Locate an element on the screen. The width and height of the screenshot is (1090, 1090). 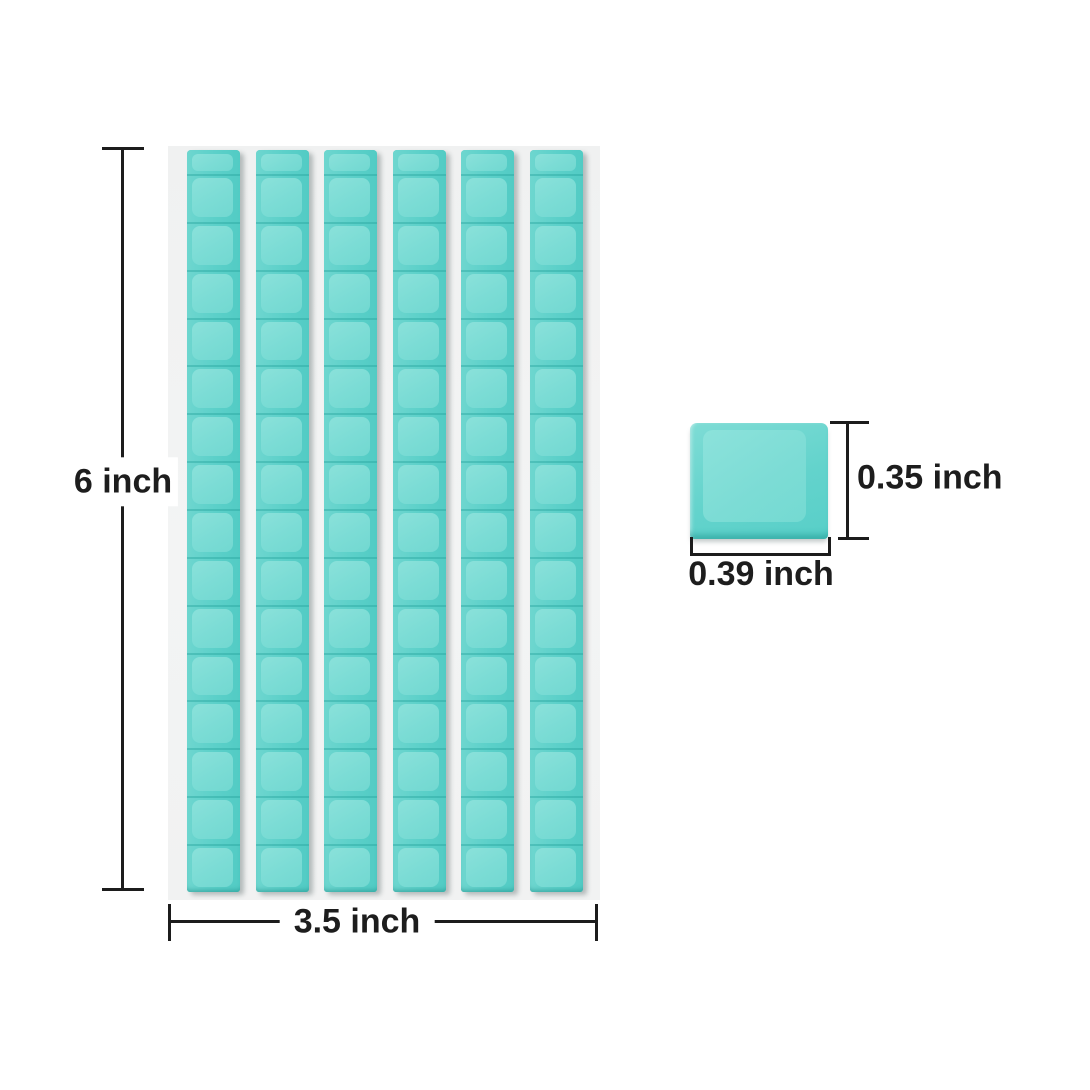
sheet-height-bottom-tick is located at coordinates (123, 889).